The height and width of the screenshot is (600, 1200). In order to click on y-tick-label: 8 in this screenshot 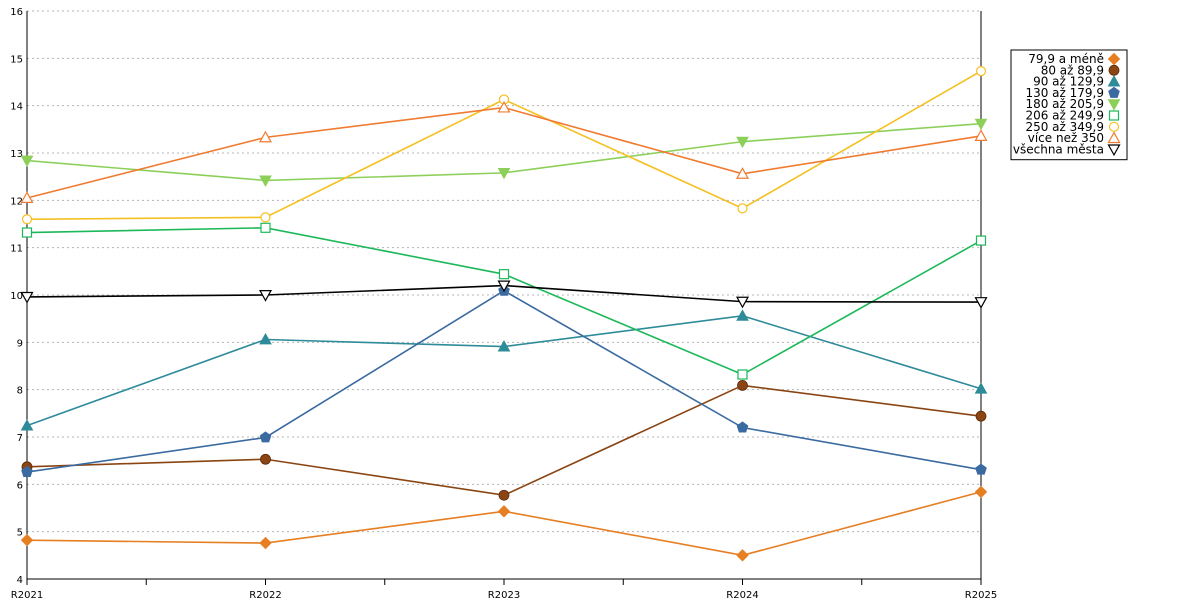, I will do `click(20, 391)`.